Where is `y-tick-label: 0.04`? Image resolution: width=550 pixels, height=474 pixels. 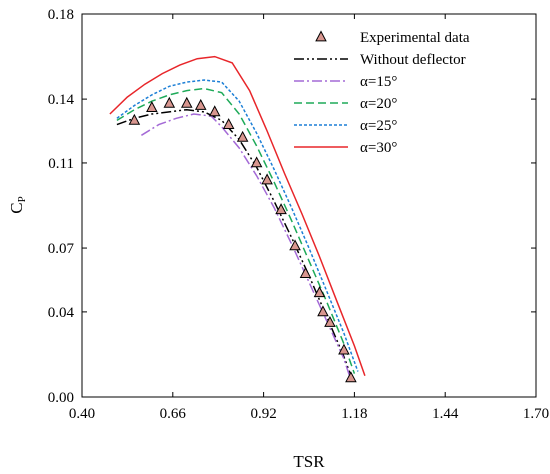 y-tick-label: 0.04 is located at coordinates (61, 313).